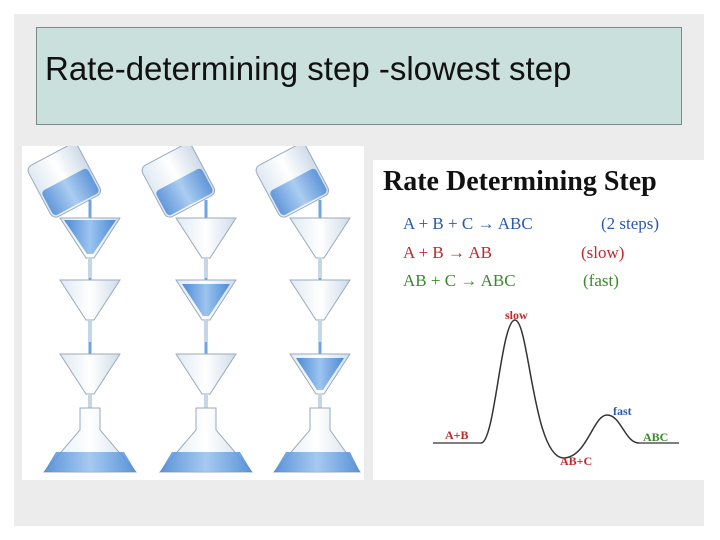 The height and width of the screenshot is (540, 720). What do you see at coordinates (622, 411) in the screenshot?
I see `fast-peak-label: fast` at bounding box center [622, 411].